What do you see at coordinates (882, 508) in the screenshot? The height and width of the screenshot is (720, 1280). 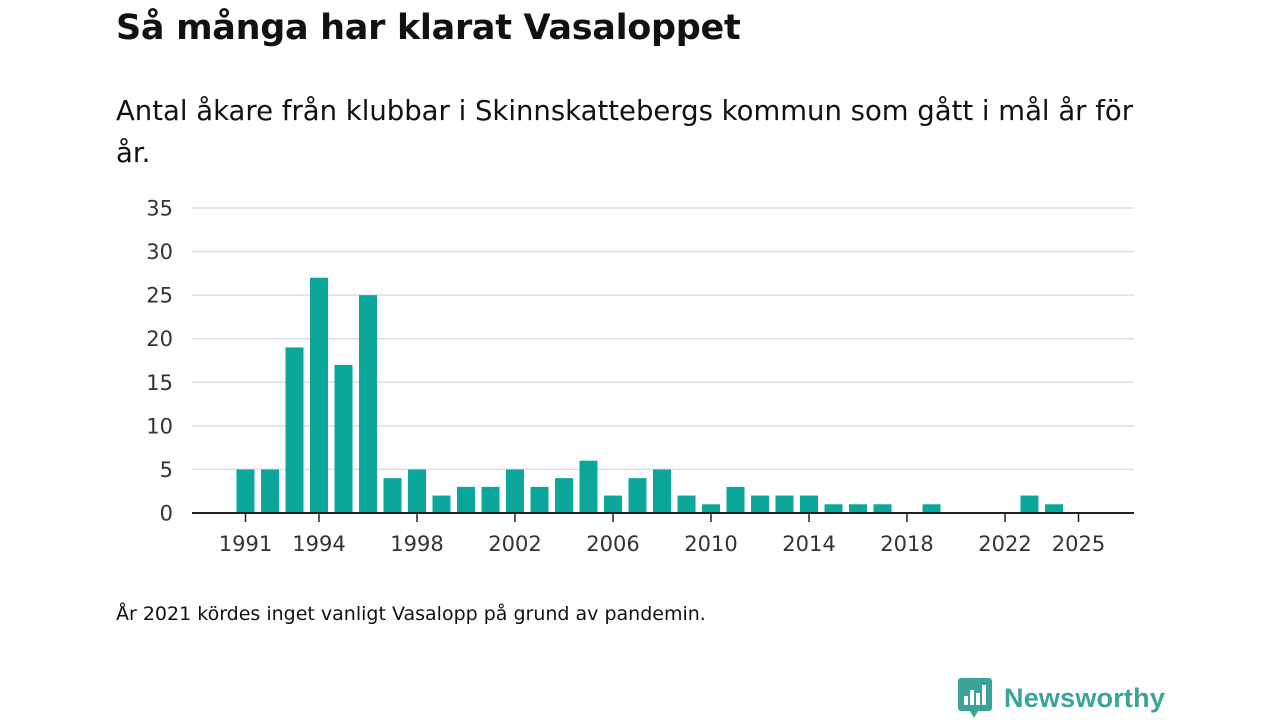 I see `bar-2017` at bounding box center [882, 508].